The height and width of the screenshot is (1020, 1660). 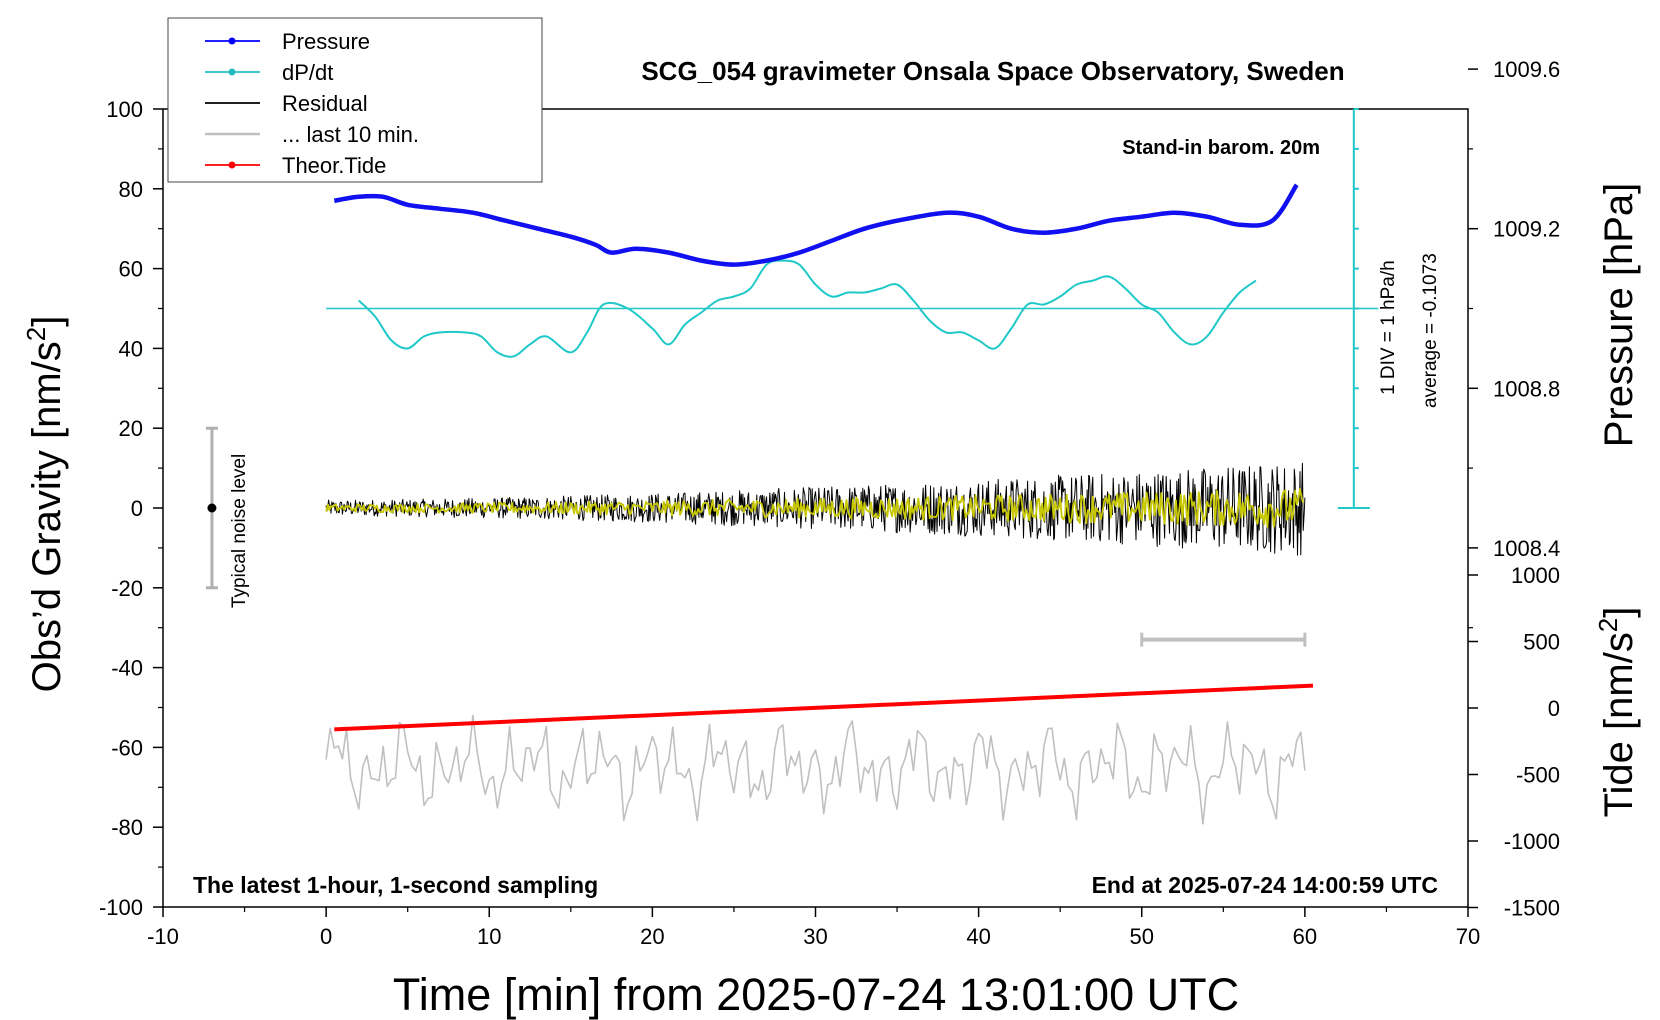 What do you see at coordinates (1554, 708) in the screenshot?
I see `y-tide-tick-label: 0` at bounding box center [1554, 708].